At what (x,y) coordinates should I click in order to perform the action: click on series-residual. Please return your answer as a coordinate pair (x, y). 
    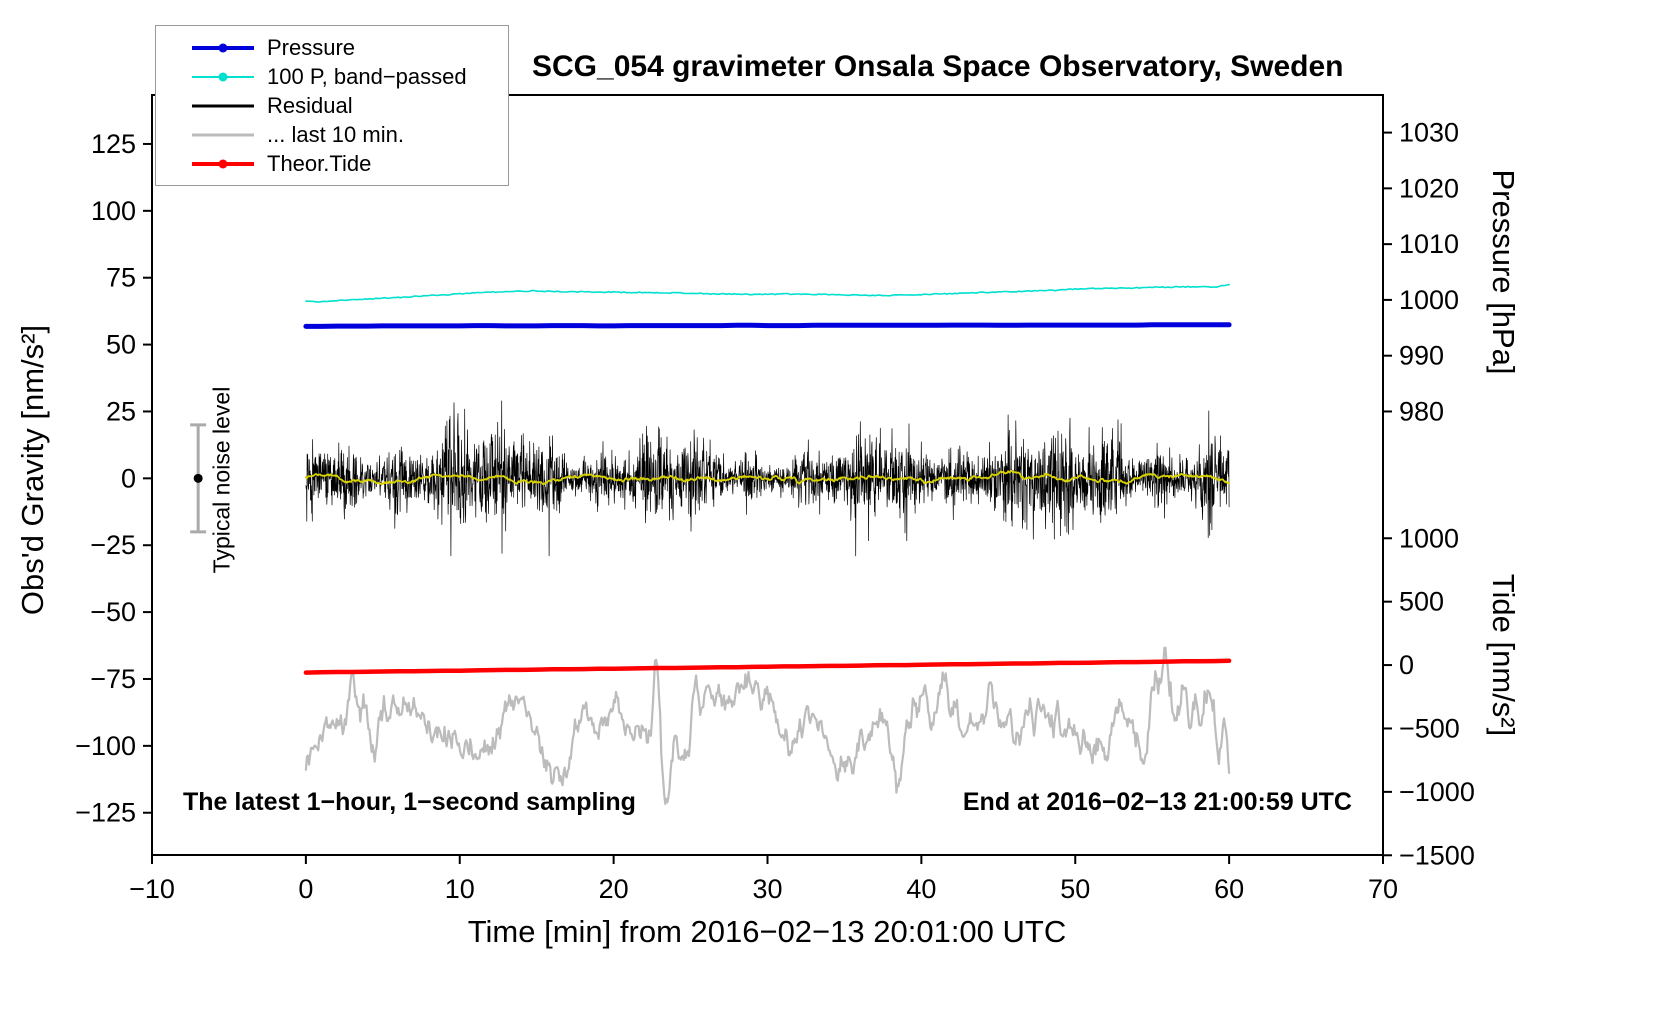
    Looking at the image, I should click on (767, 478).